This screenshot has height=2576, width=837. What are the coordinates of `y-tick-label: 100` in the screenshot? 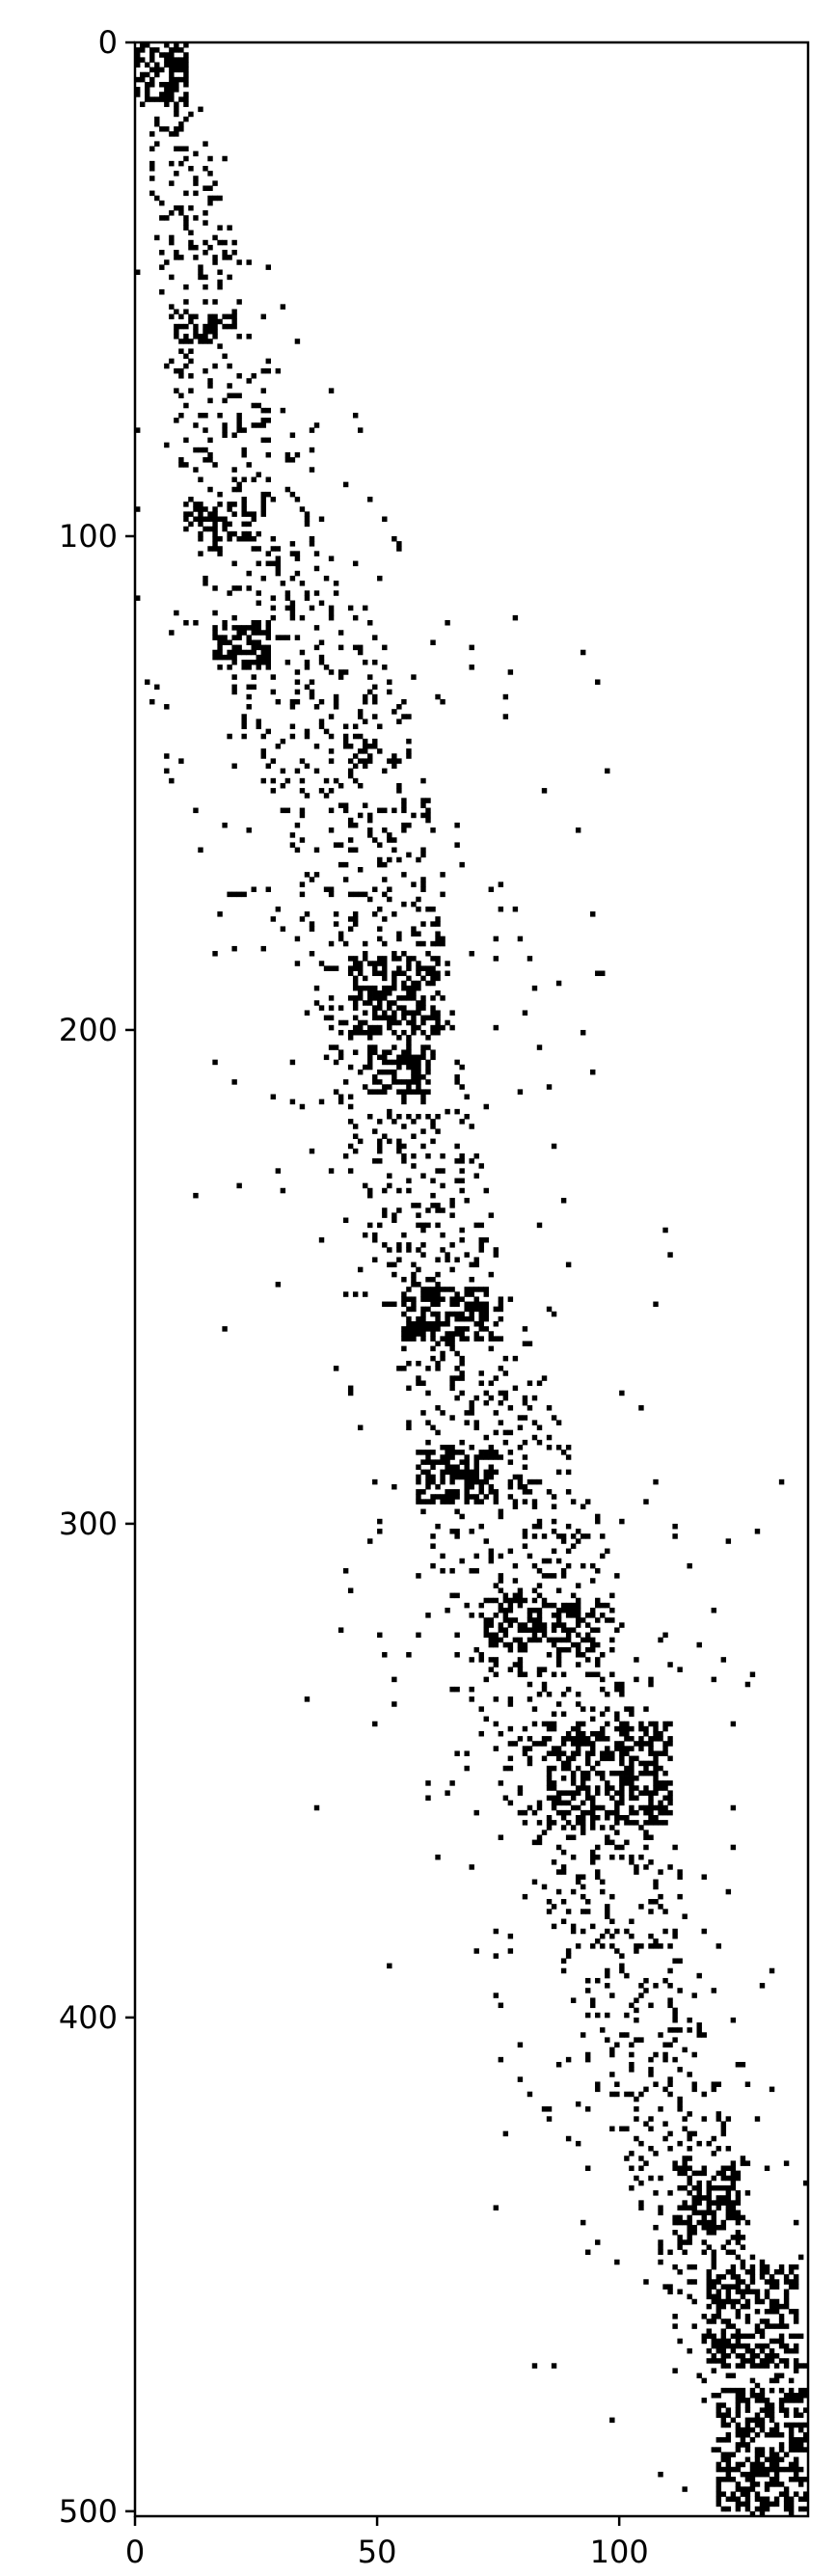 It's located at (88, 536).